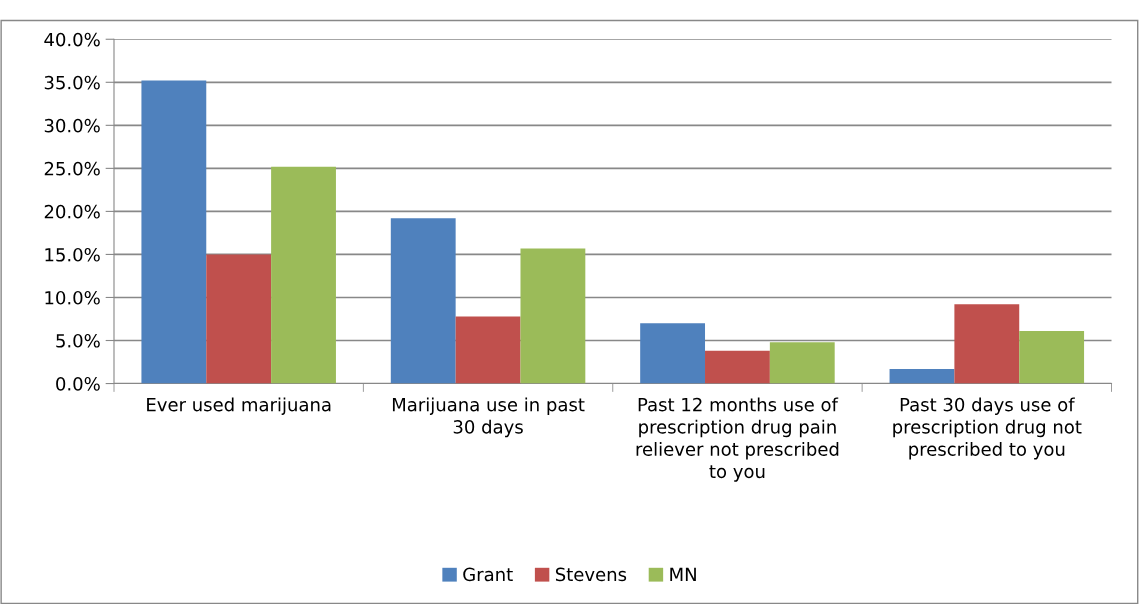  I want to click on x-tick-label: Past 12 months use of prescription drug pain reliever not prescribed to you, so click(737, 439).